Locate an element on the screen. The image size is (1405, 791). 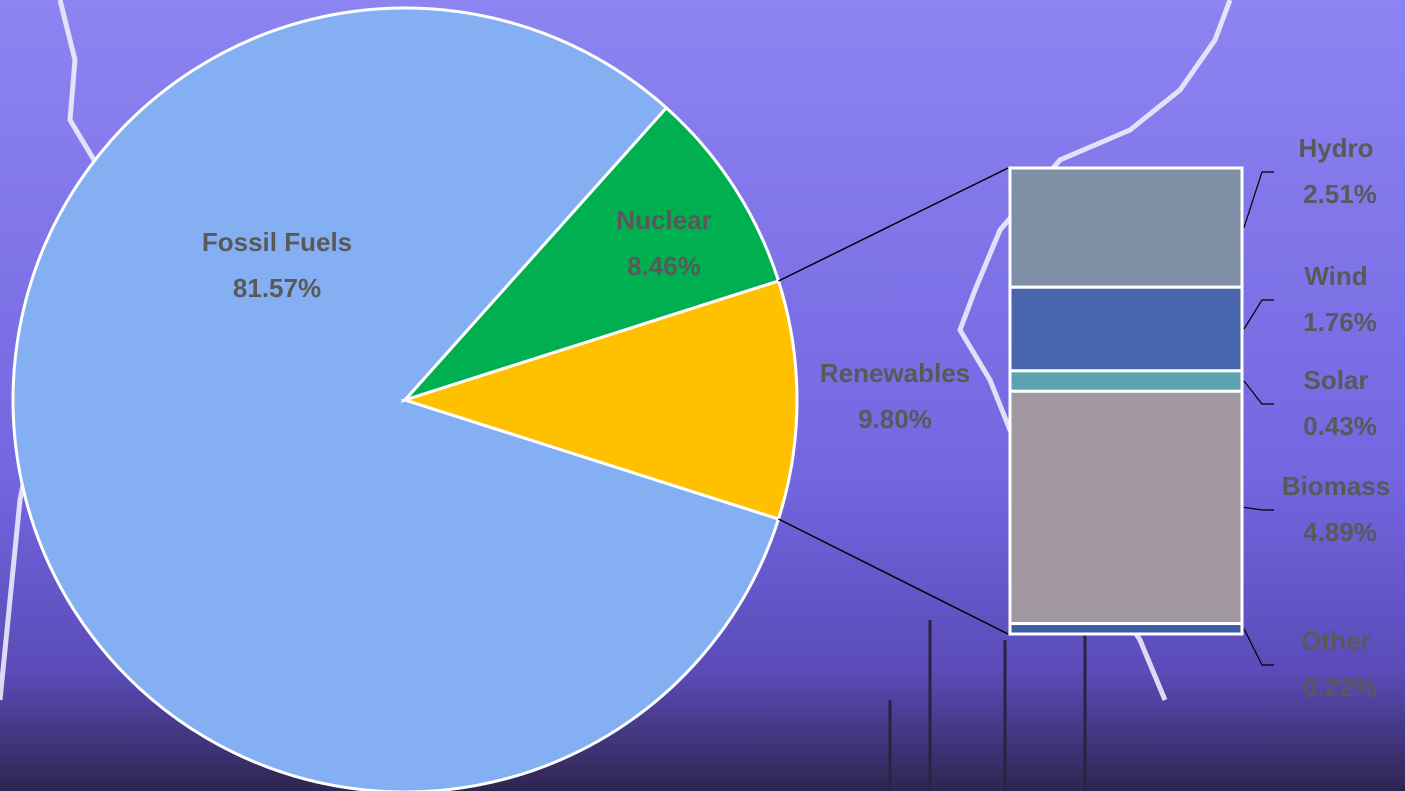
segment-value-label: 2.51% is located at coordinates (1340, 194).